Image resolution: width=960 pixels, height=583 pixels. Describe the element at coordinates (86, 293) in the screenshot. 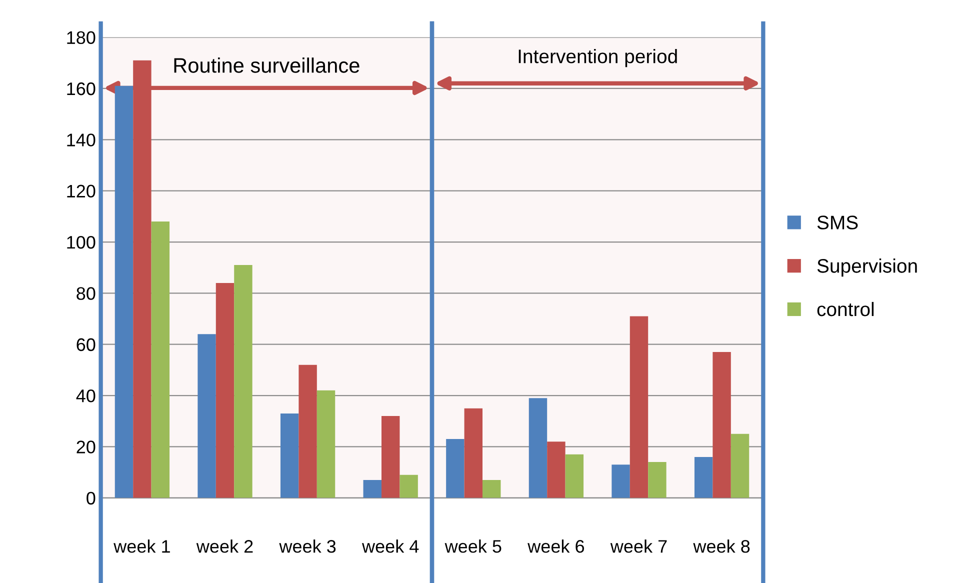

I see `y-tick-label: 80` at that location.